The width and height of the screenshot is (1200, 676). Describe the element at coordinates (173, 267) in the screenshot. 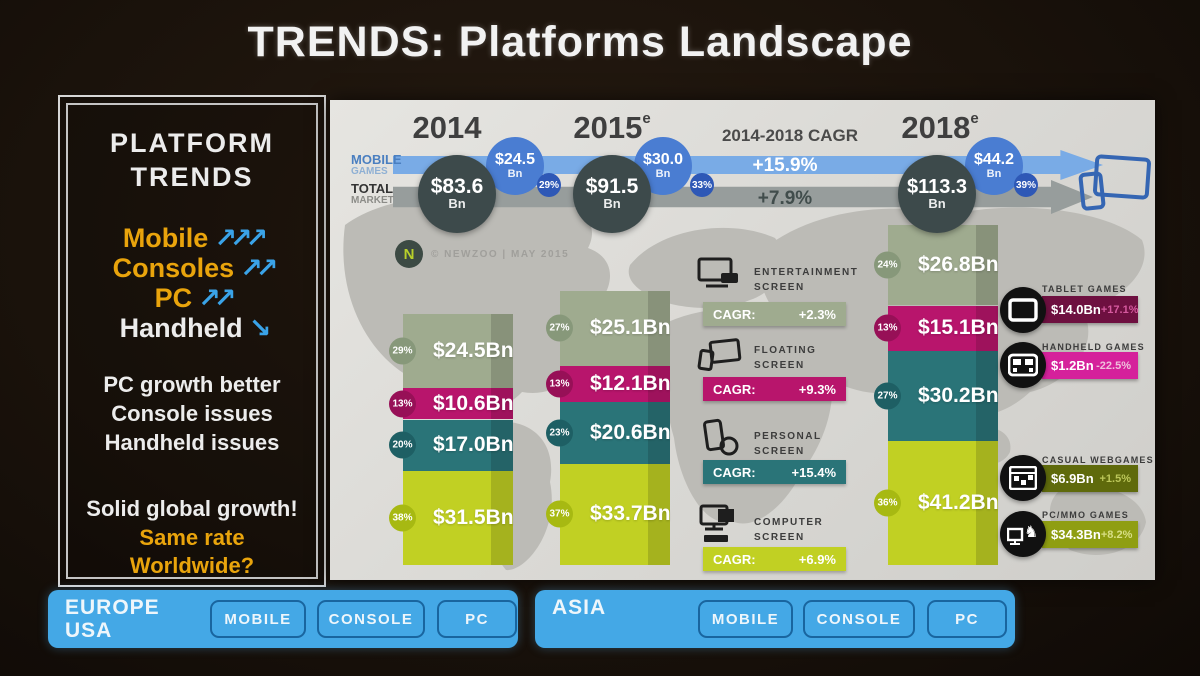

I see `platform-label: Consoles` at that location.